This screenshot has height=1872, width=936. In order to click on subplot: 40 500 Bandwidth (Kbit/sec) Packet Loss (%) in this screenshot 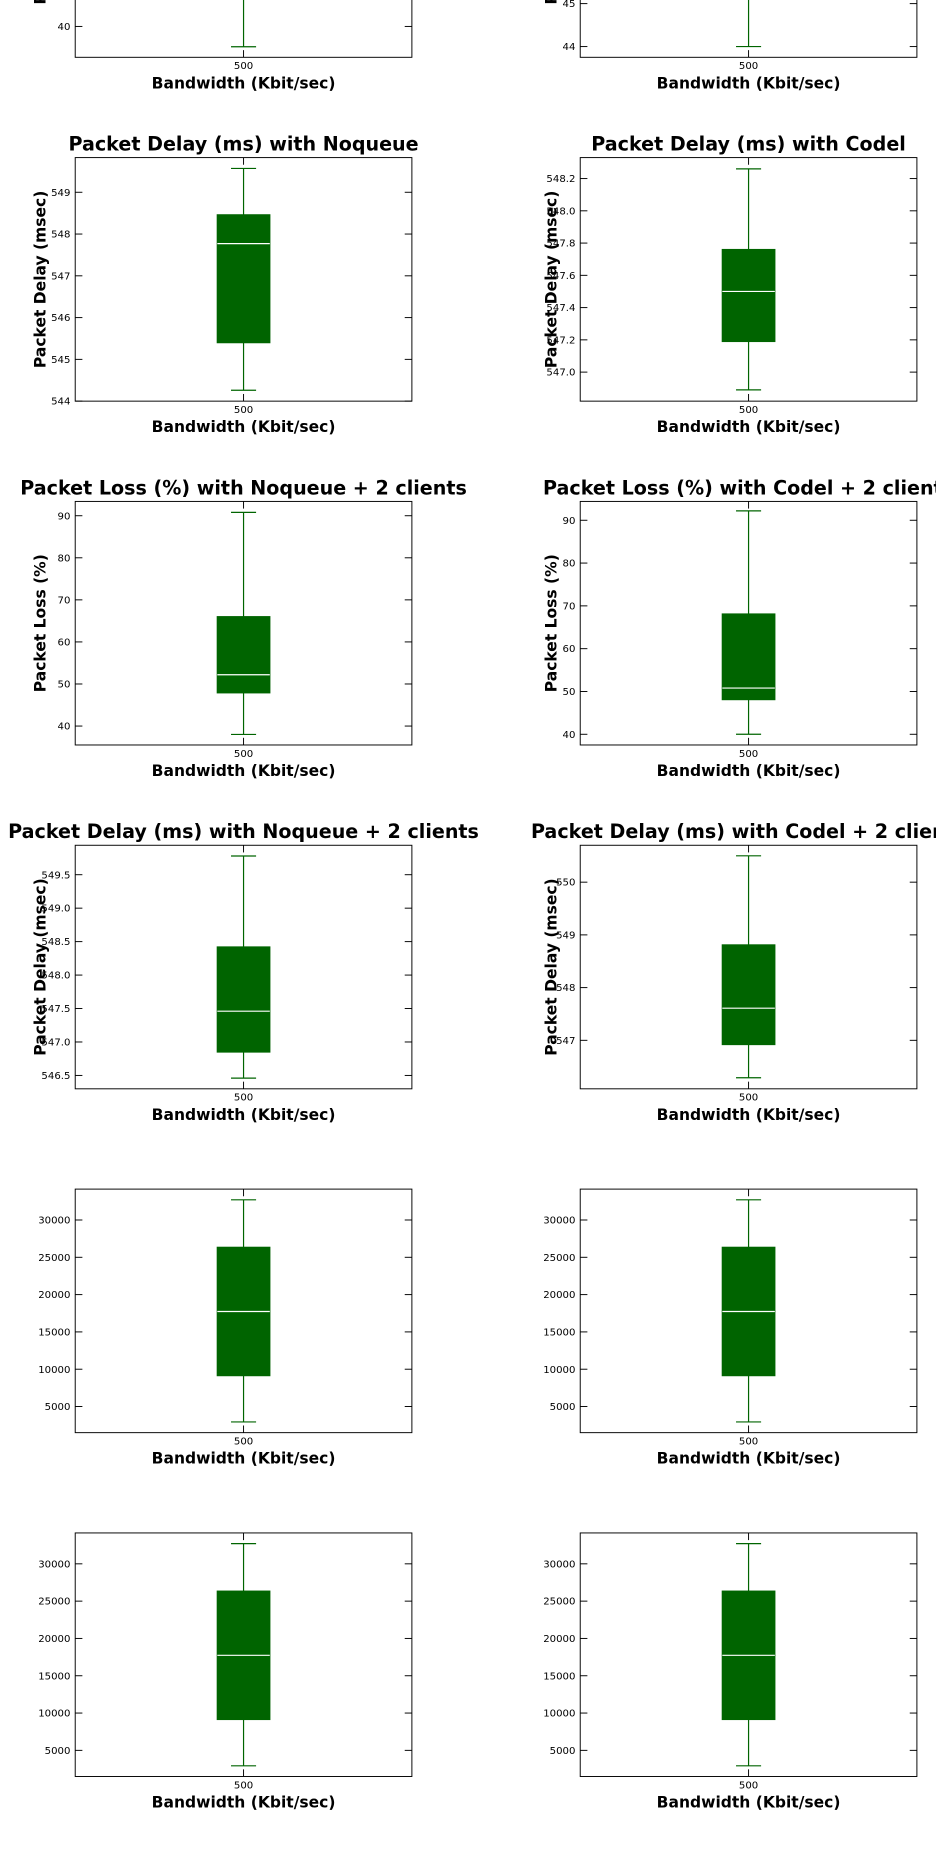, I will do `click(222, 46)`.